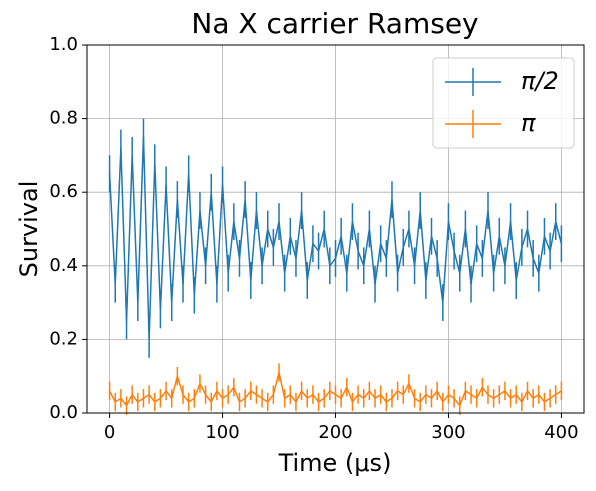 This screenshot has height=491, width=596. Describe the element at coordinates (335, 390) in the screenshot. I see `series-line` at that location.